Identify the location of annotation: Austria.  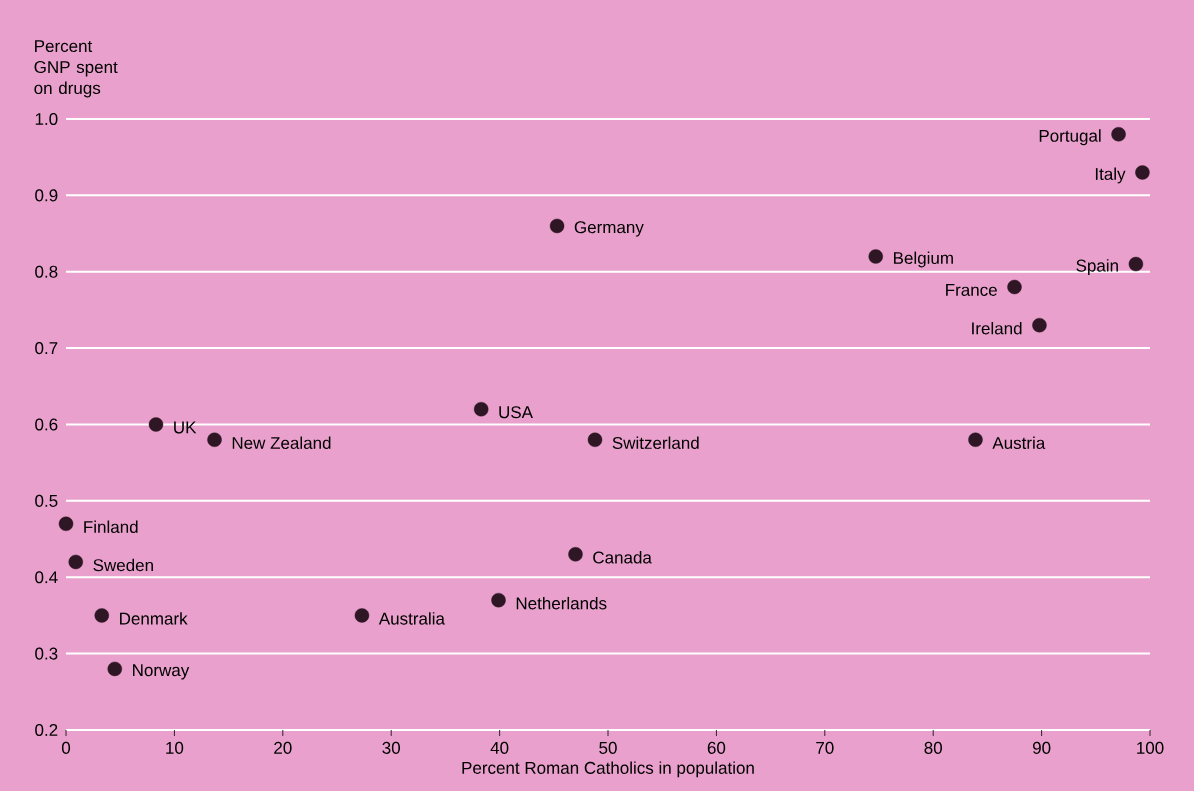
(1019, 443).